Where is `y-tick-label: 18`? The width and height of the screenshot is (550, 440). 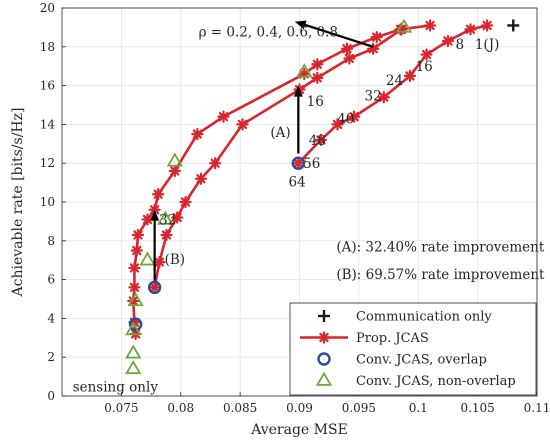
y-tick-label: 18 is located at coordinates (47, 47).